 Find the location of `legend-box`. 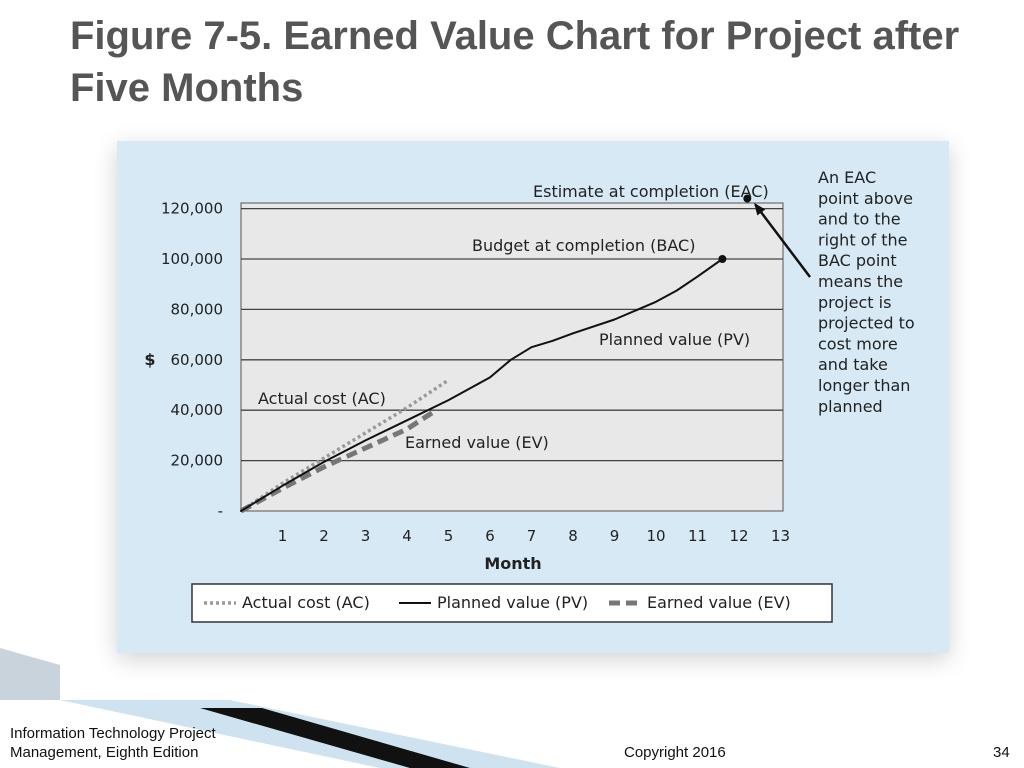

legend-box is located at coordinates (512, 603).